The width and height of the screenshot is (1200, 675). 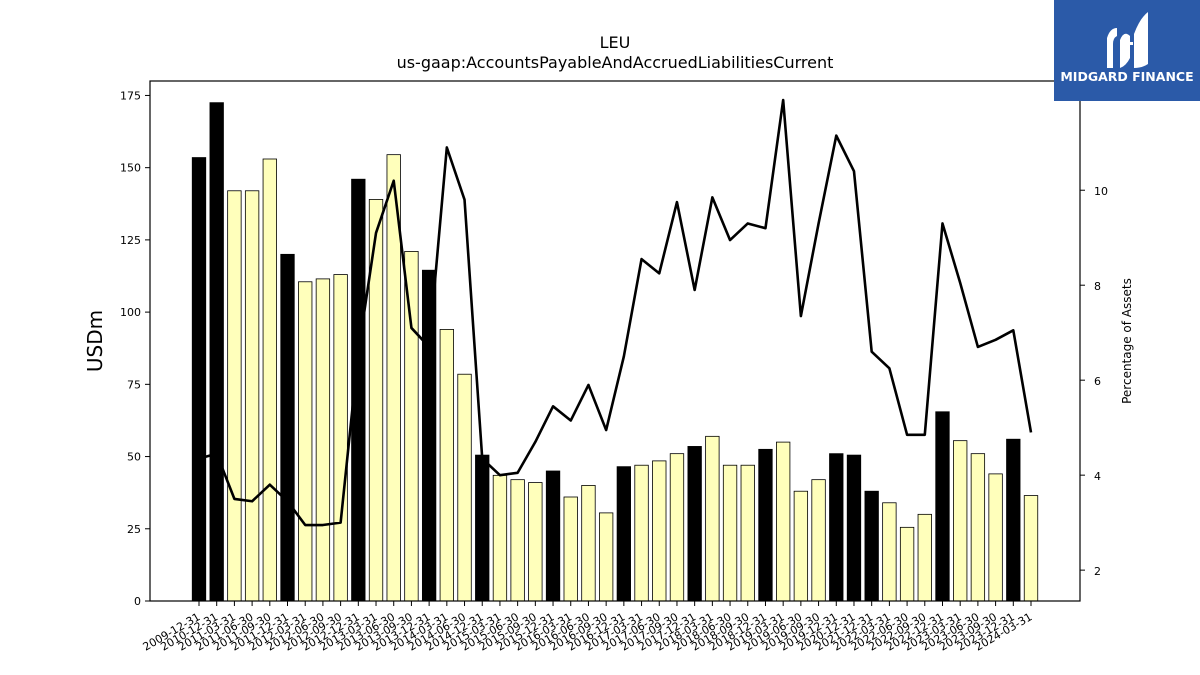 What do you see at coordinates (130, 312) in the screenshot?
I see `y-tick-label: 100` at bounding box center [130, 312].